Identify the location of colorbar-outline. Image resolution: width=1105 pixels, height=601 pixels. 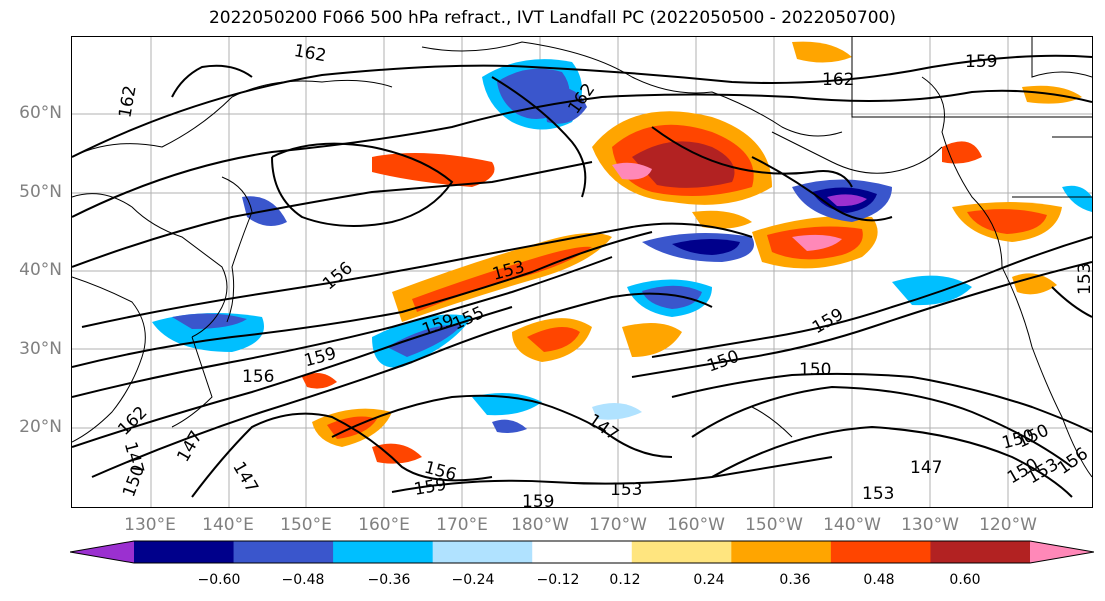
(582, 552).